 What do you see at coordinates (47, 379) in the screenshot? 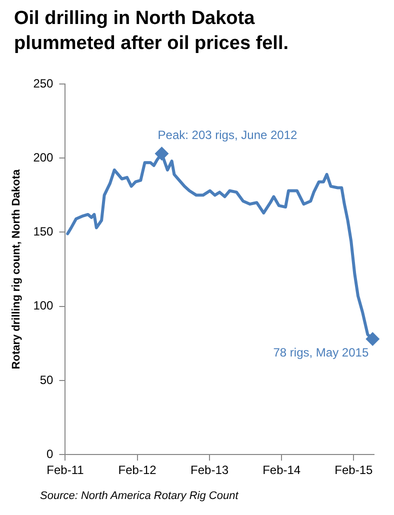
I see `y-tick-label: 50` at bounding box center [47, 379].